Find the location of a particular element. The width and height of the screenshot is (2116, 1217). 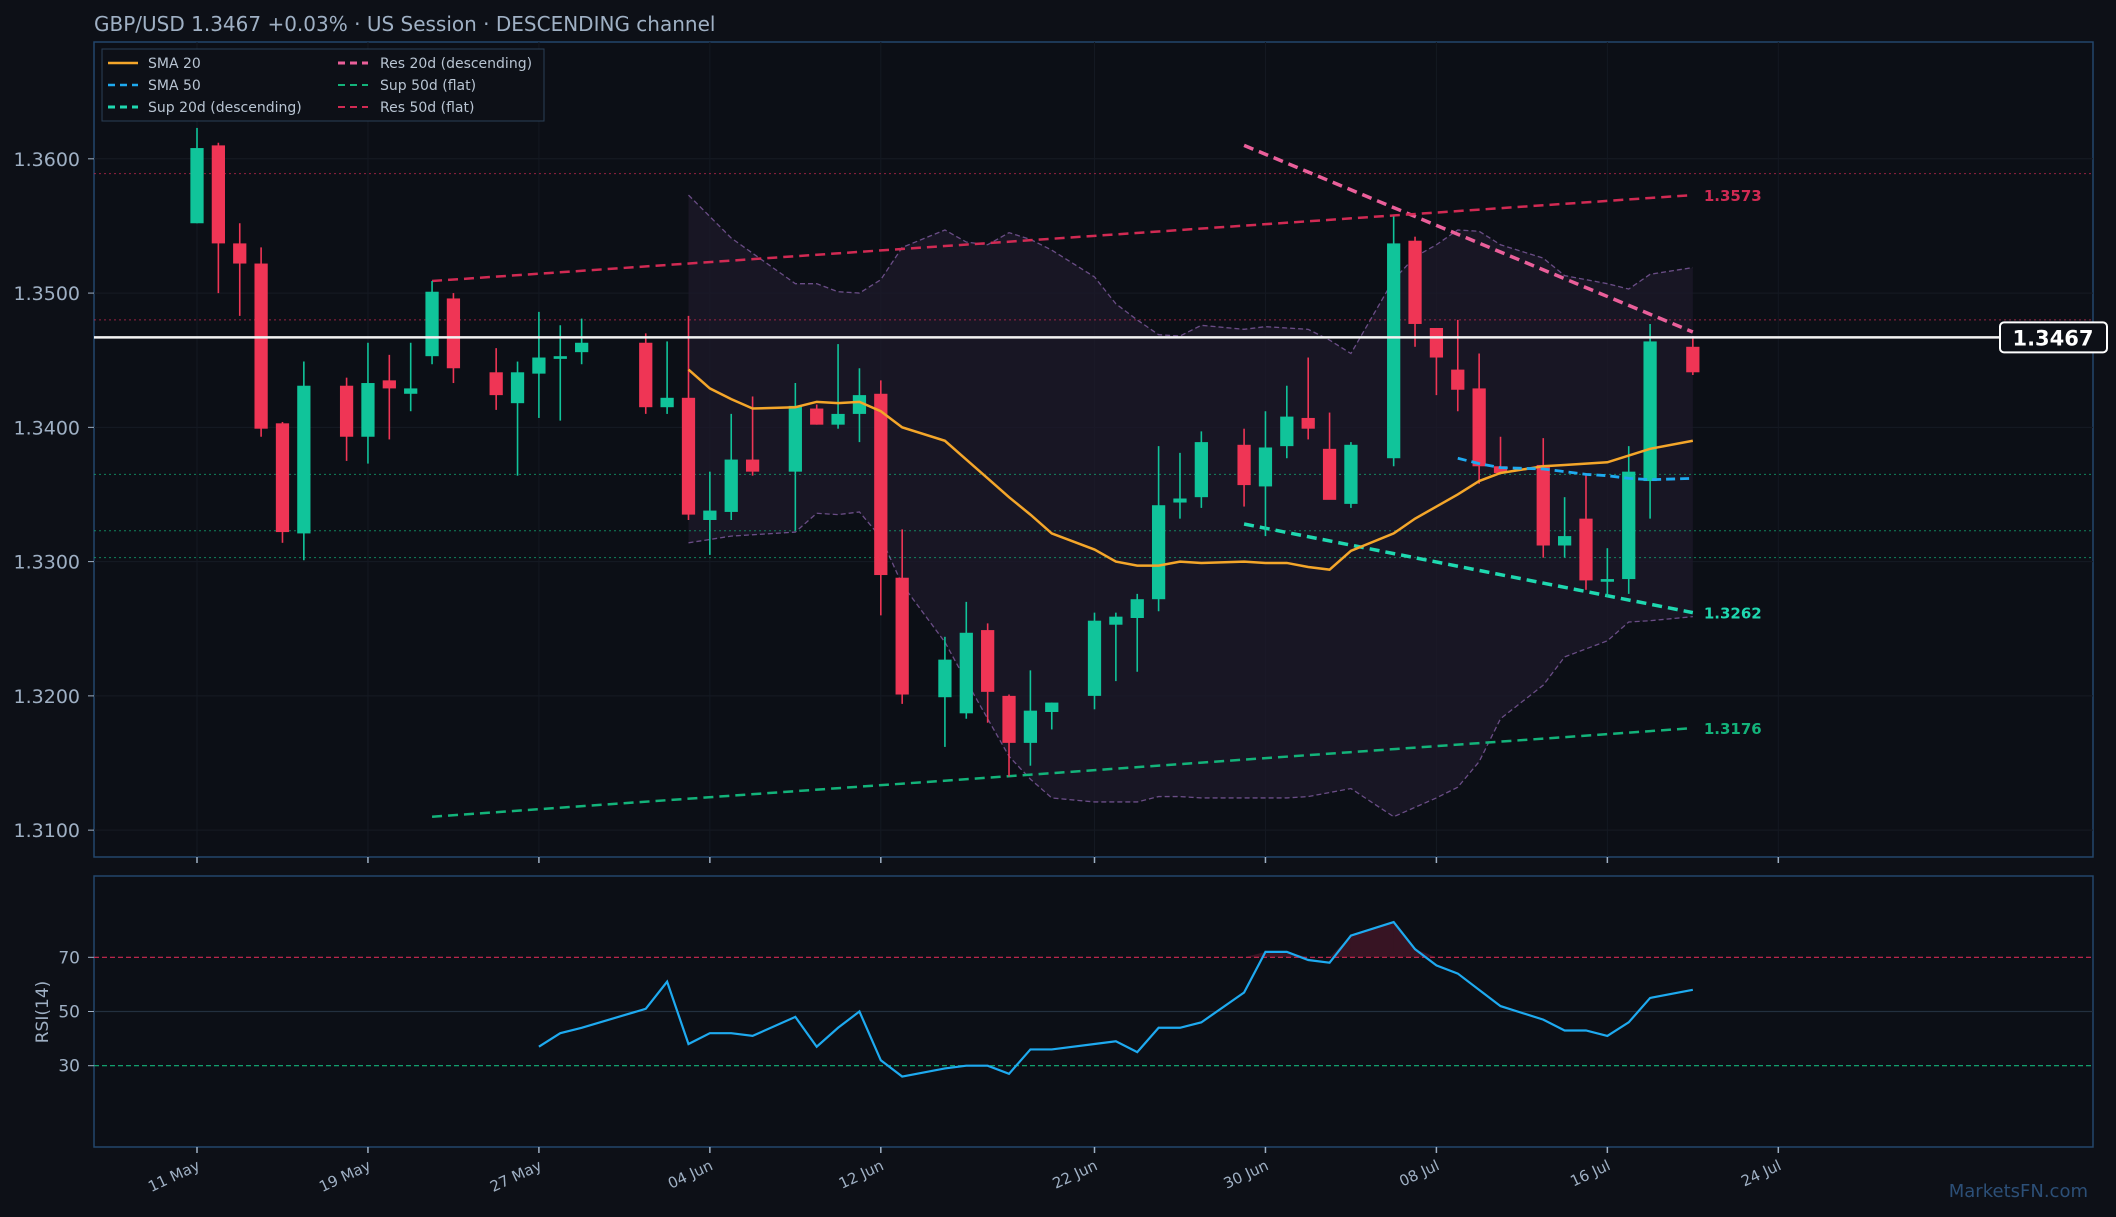

rsi-levels is located at coordinates (1093, 1011).